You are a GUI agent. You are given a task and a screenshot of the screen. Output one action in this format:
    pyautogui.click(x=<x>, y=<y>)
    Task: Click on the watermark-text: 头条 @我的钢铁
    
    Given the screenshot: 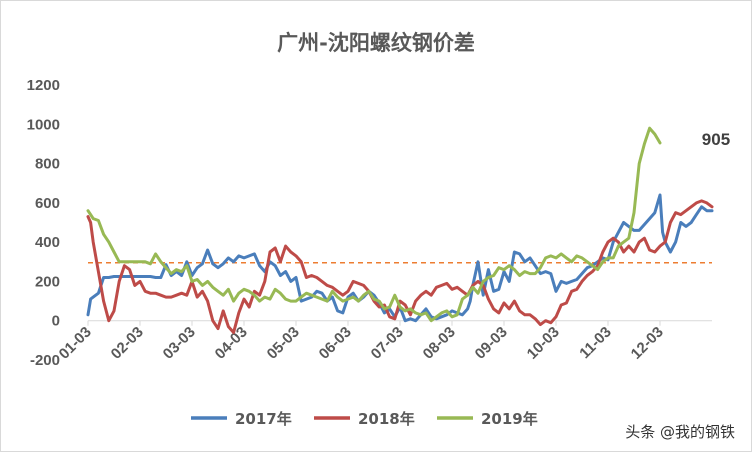 What is the action you would take?
    pyautogui.click(x=680, y=432)
    